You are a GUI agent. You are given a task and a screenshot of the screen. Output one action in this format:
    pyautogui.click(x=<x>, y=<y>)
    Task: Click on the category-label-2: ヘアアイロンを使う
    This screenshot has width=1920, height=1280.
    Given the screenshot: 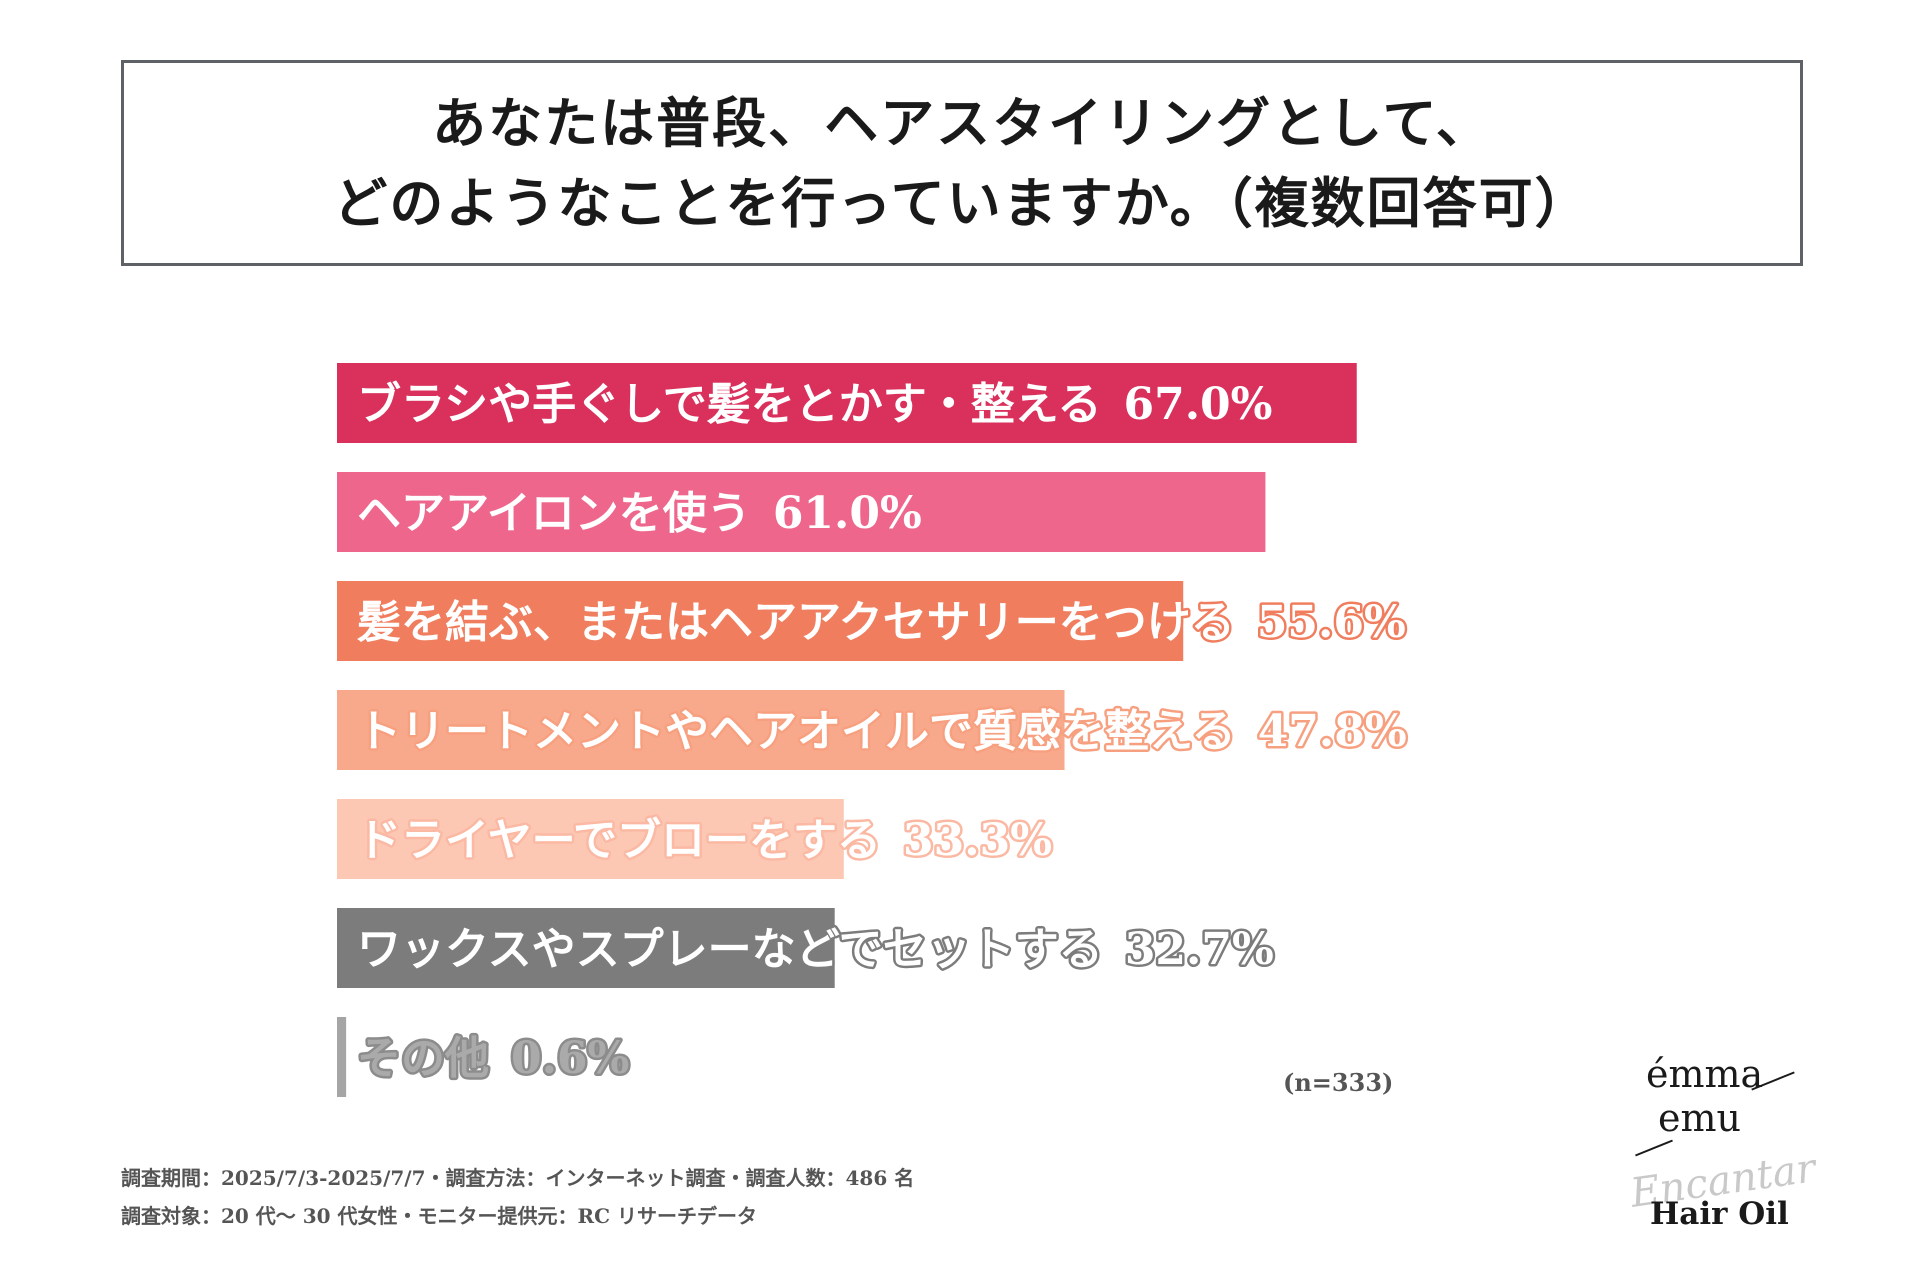 What is the action you would take?
    pyautogui.click(x=554, y=513)
    